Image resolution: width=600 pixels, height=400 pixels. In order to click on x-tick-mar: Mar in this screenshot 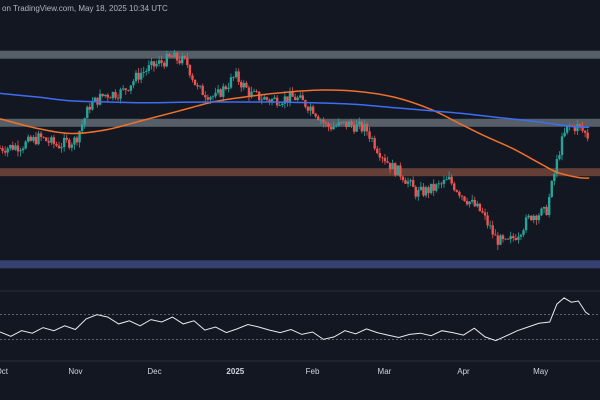, I will do `click(385, 371)`.